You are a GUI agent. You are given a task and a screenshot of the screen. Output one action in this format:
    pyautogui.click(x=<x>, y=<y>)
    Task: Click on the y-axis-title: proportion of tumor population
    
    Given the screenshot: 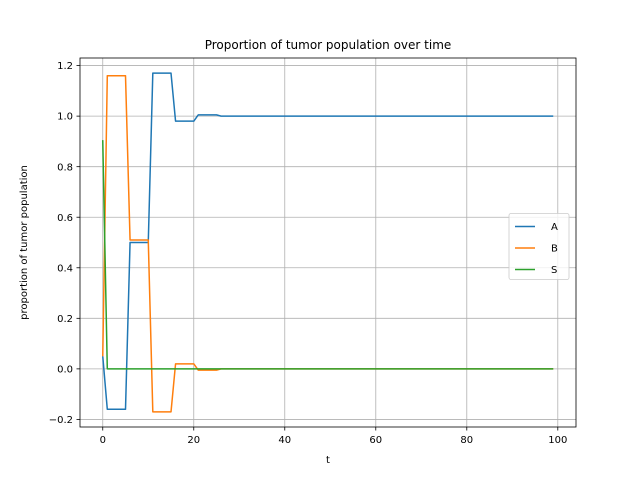 What is the action you would take?
    pyautogui.click(x=24, y=242)
    